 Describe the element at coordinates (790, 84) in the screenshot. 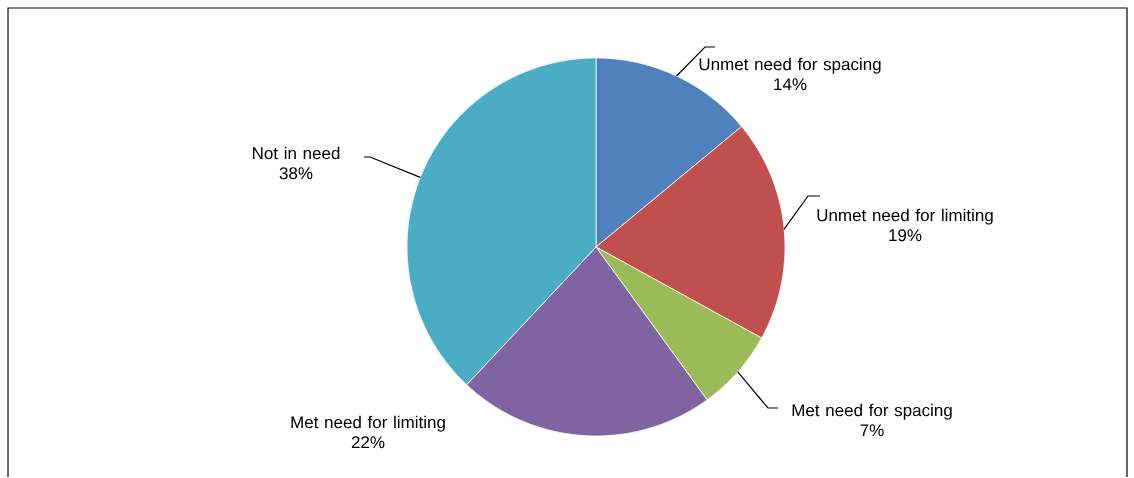

I see `data-label: 14%` at that location.